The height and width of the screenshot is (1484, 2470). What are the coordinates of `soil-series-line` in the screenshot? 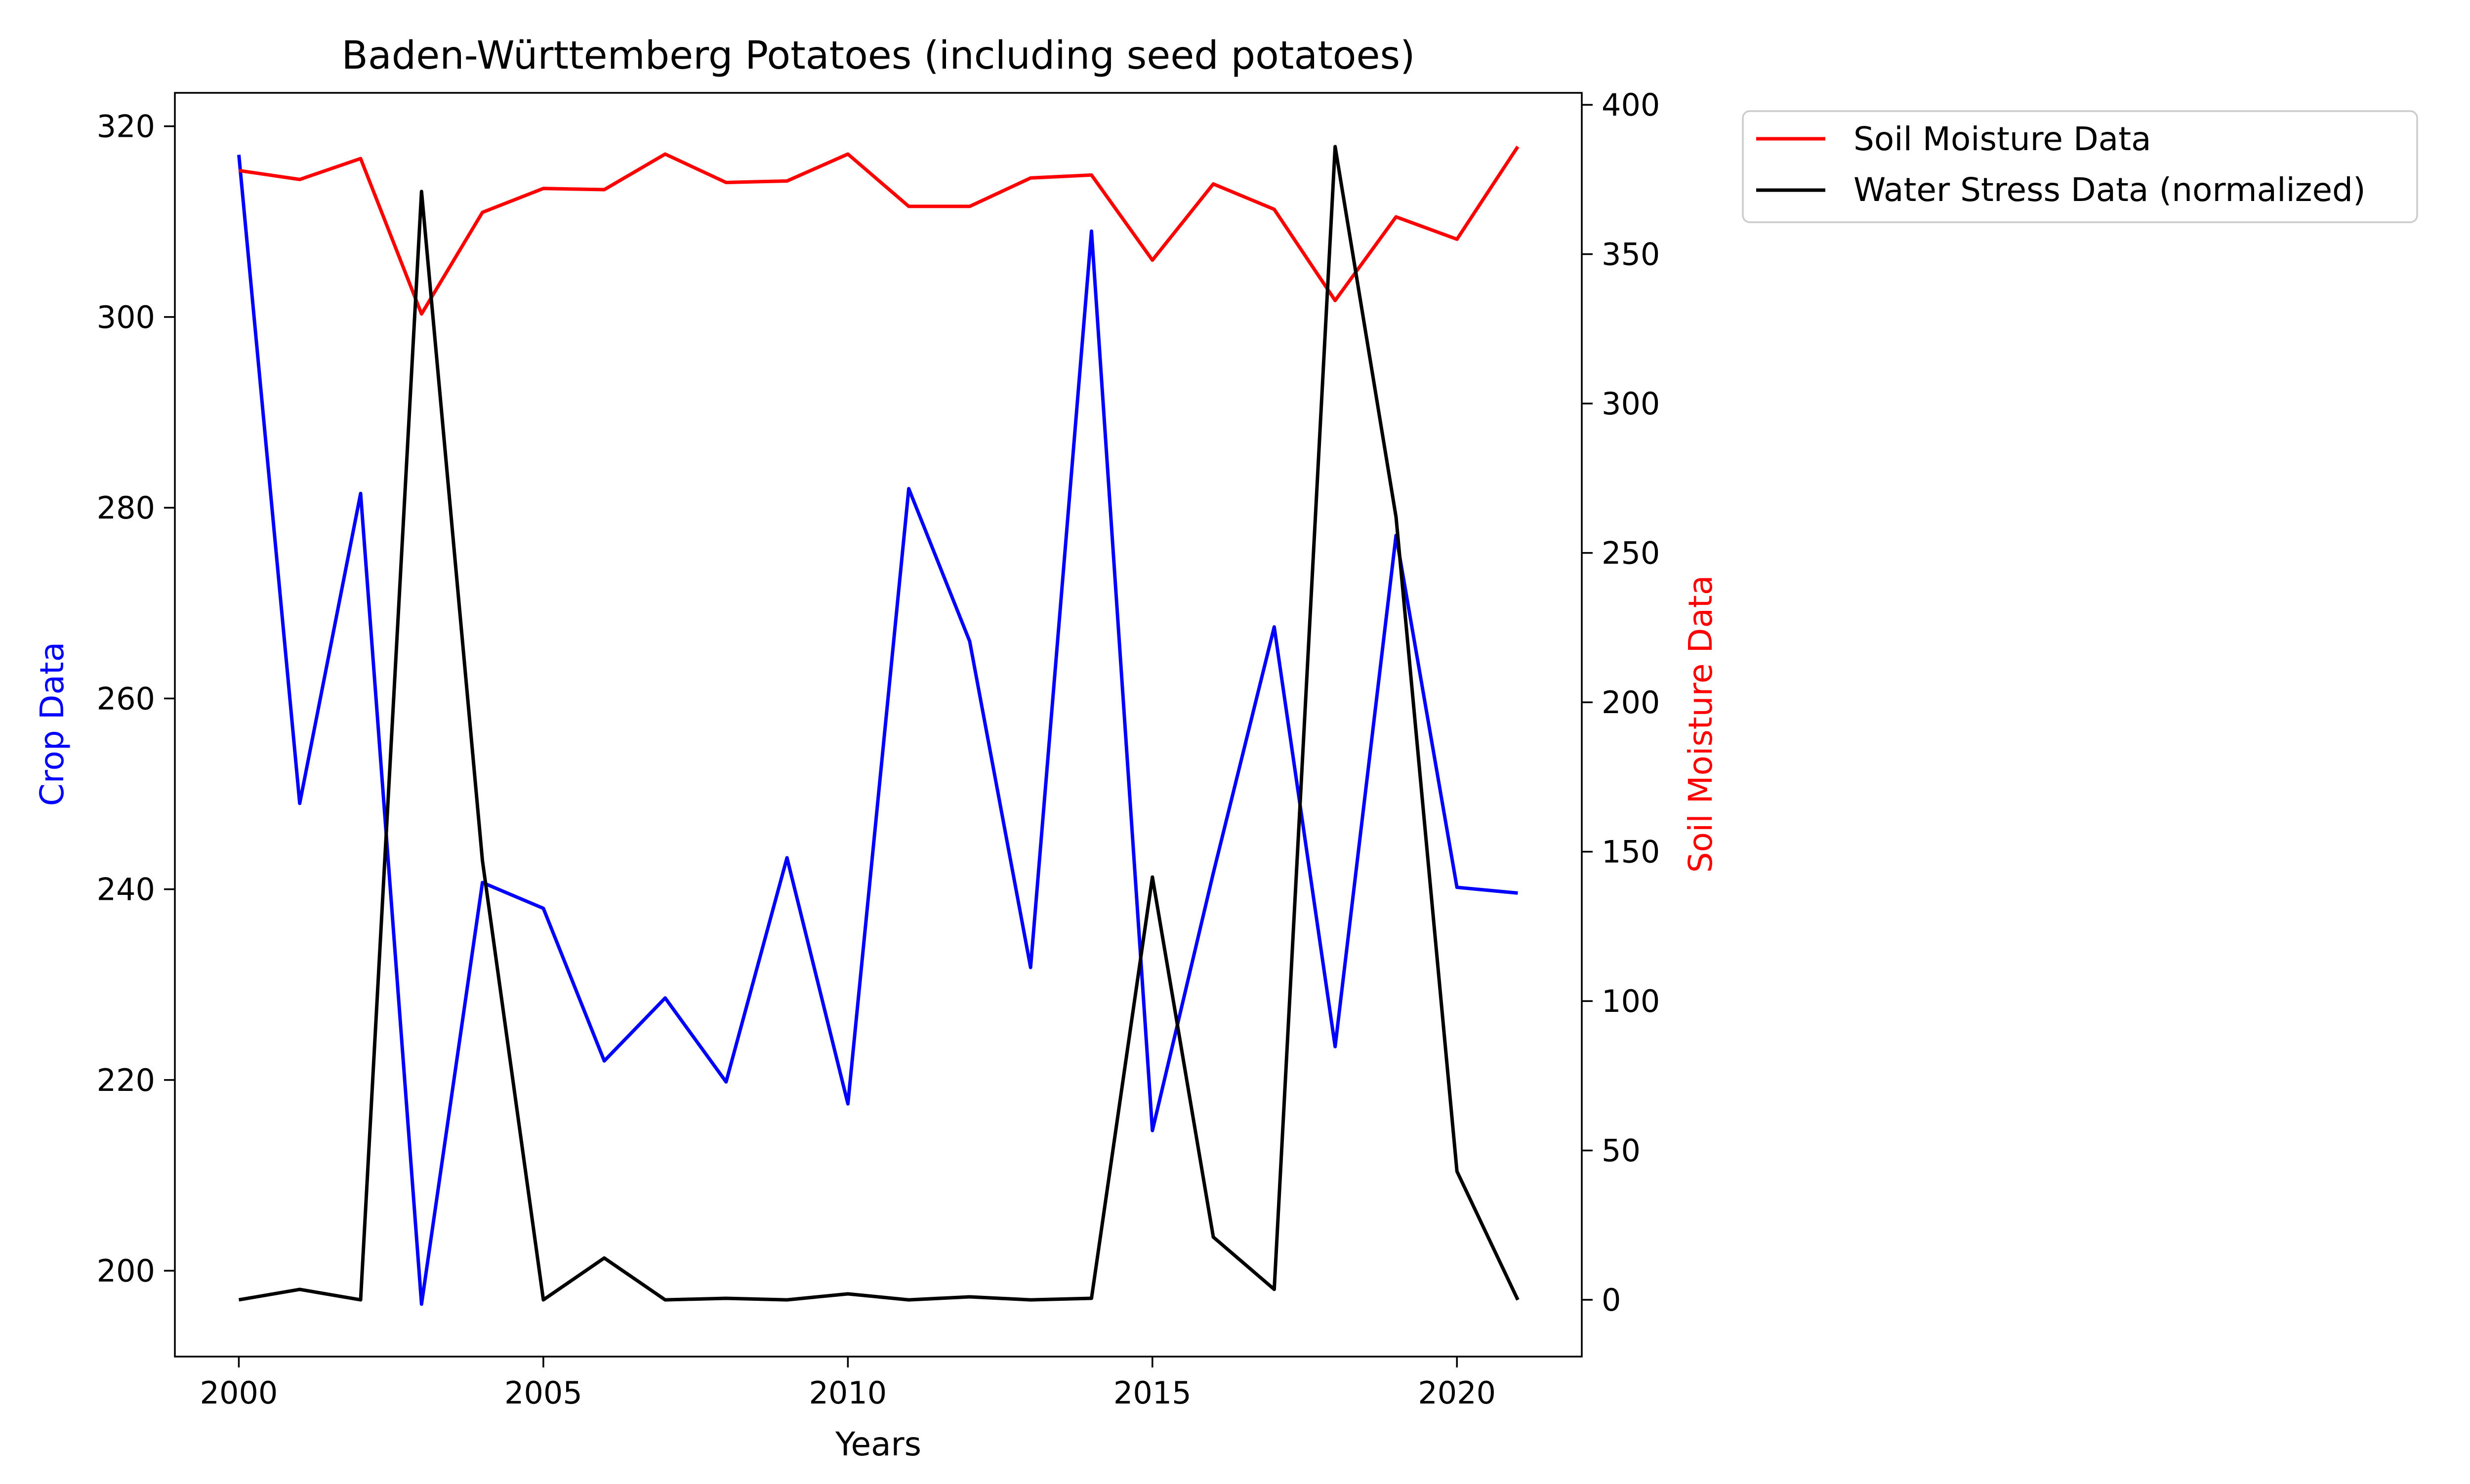 It's located at (879, 231).